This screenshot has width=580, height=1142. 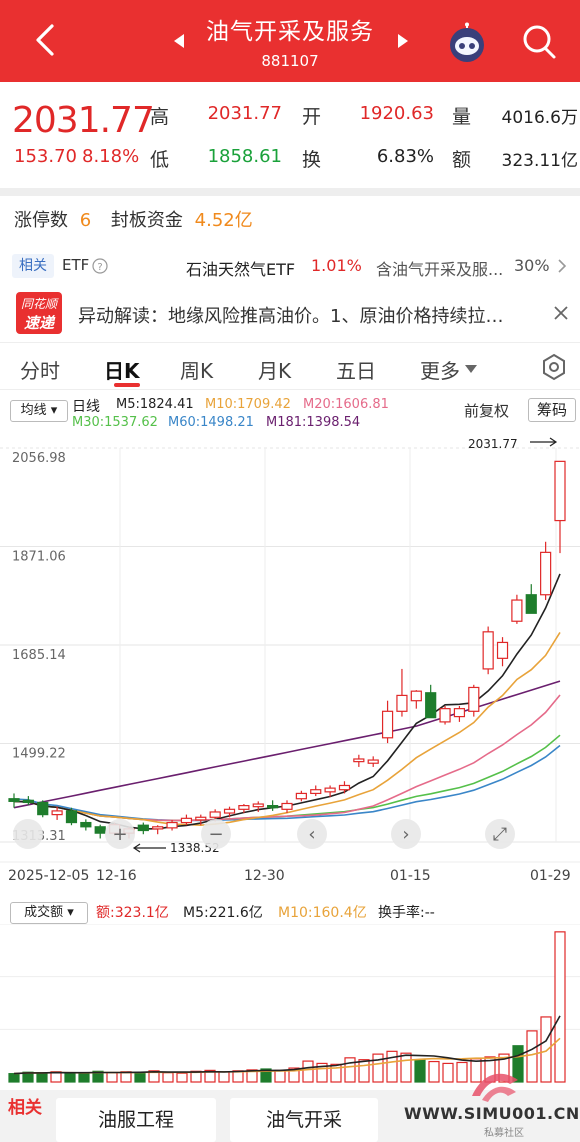 What do you see at coordinates (127, 385) in the screenshot?
I see `active-tab-indicator` at bounding box center [127, 385].